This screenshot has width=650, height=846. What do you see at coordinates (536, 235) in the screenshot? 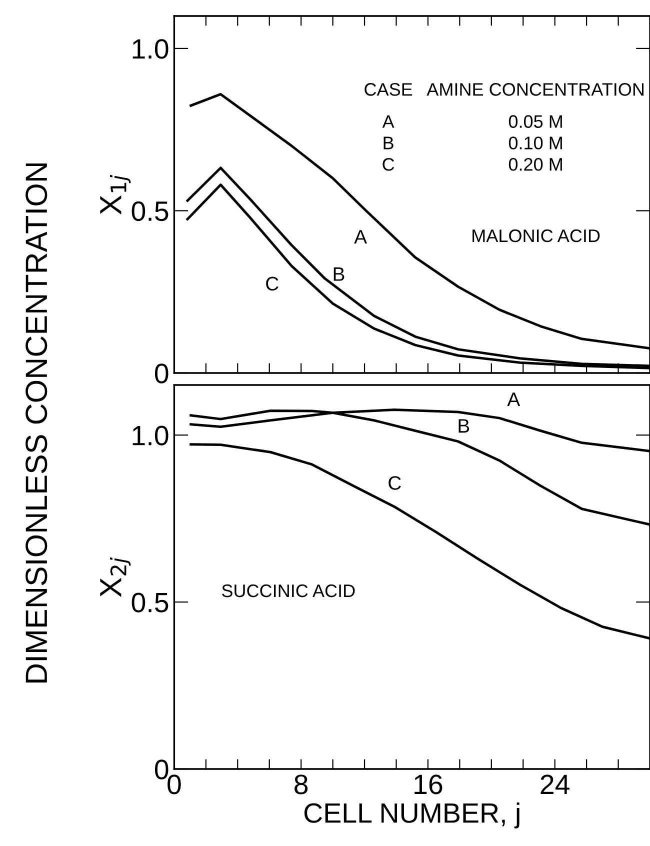
I see `annotation: MALONIC ACID` at bounding box center [536, 235].